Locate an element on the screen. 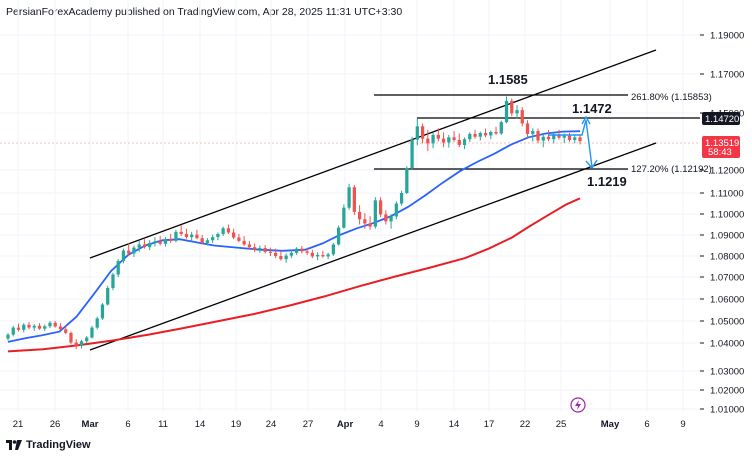 Image resolution: width=752 pixels, height=458 pixels. ytick-label: 1.11000 is located at coordinates (727, 194).